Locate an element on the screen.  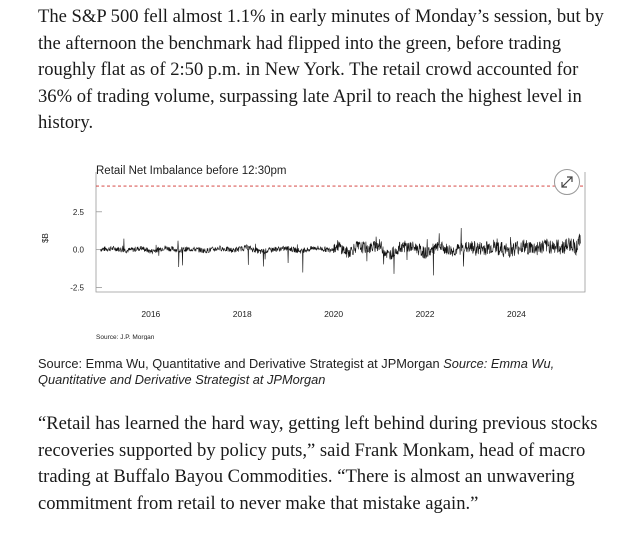
expand-arrows-icon is located at coordinates (567, 182).